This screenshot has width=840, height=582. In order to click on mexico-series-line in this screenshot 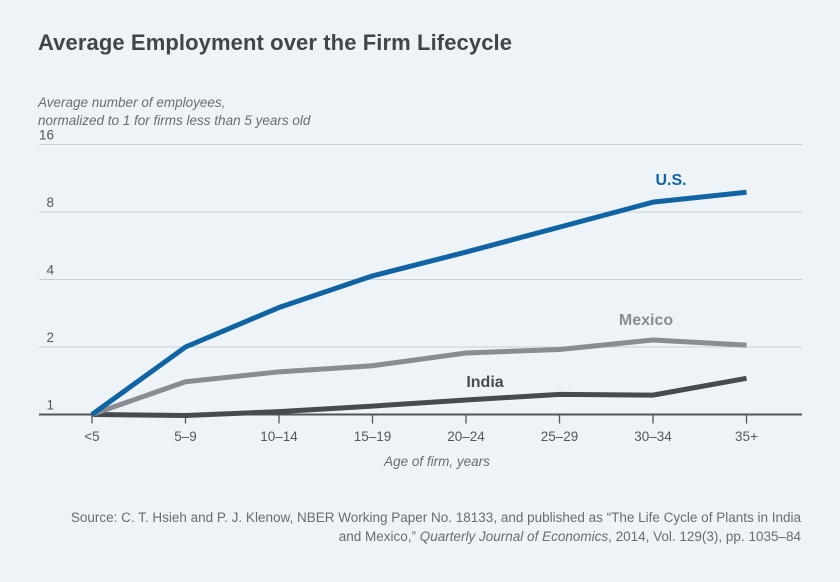, I will do `click(419, 377)`.